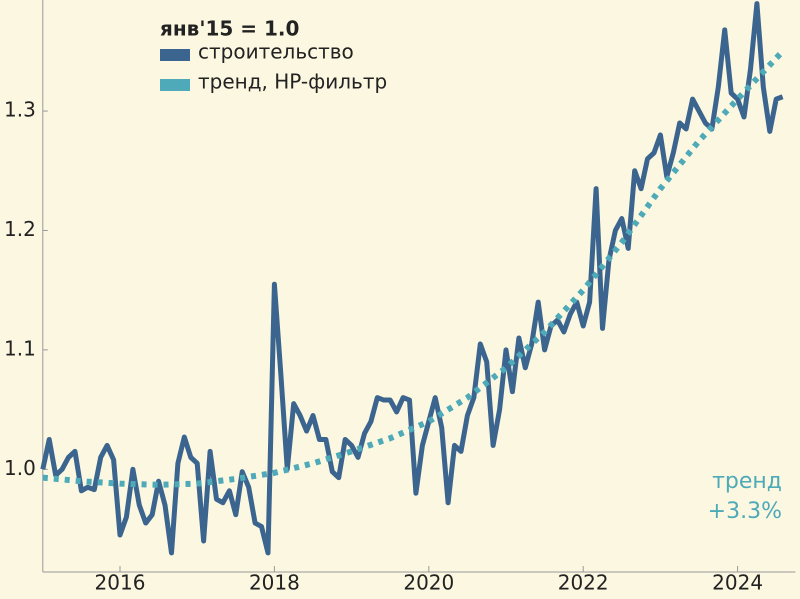  Describe the element at coordinates (20, 468) in the screenshot. I see `y-tick-label: 1.0` at that location.